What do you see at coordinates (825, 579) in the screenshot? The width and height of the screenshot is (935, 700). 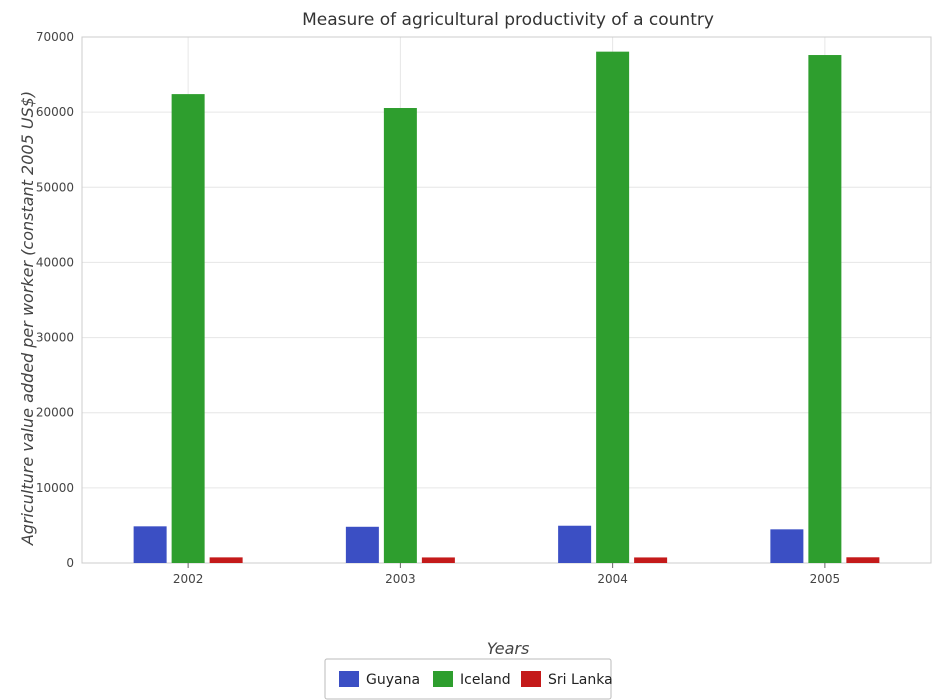 I see `x-tick-label: 2005` at bounding box center [825, 579].